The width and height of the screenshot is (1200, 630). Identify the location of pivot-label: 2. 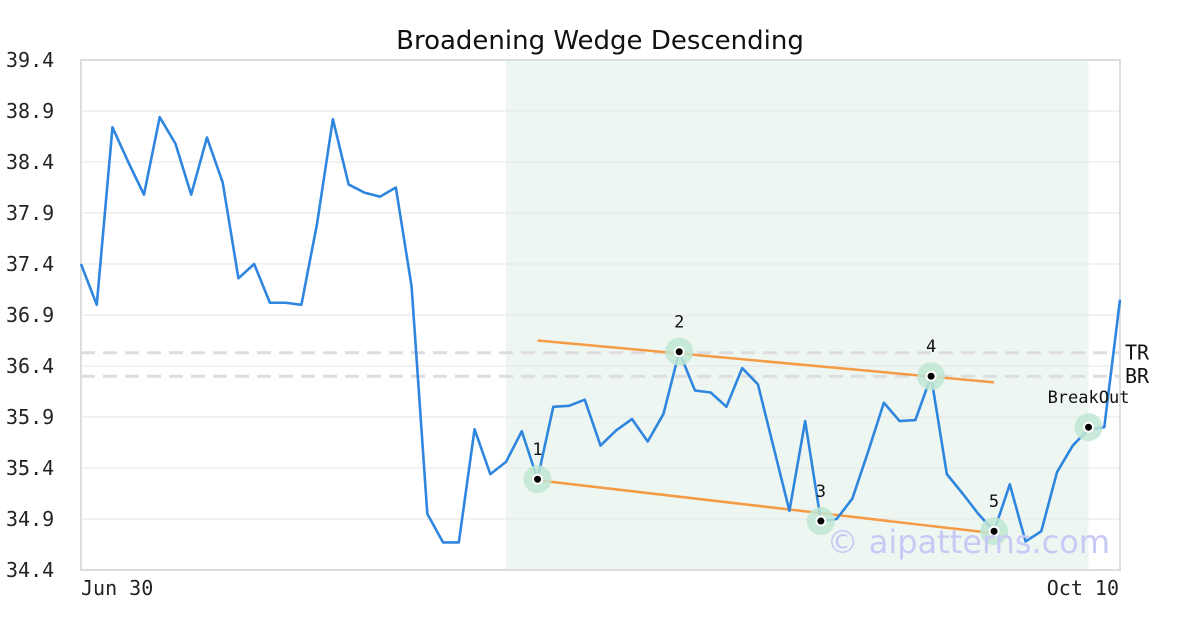
(679, 323).